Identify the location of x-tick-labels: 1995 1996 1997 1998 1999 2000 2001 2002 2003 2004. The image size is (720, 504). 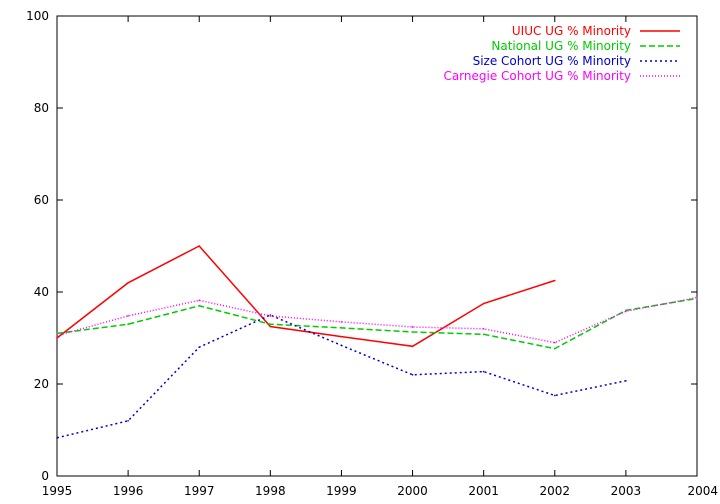
(380, 491).